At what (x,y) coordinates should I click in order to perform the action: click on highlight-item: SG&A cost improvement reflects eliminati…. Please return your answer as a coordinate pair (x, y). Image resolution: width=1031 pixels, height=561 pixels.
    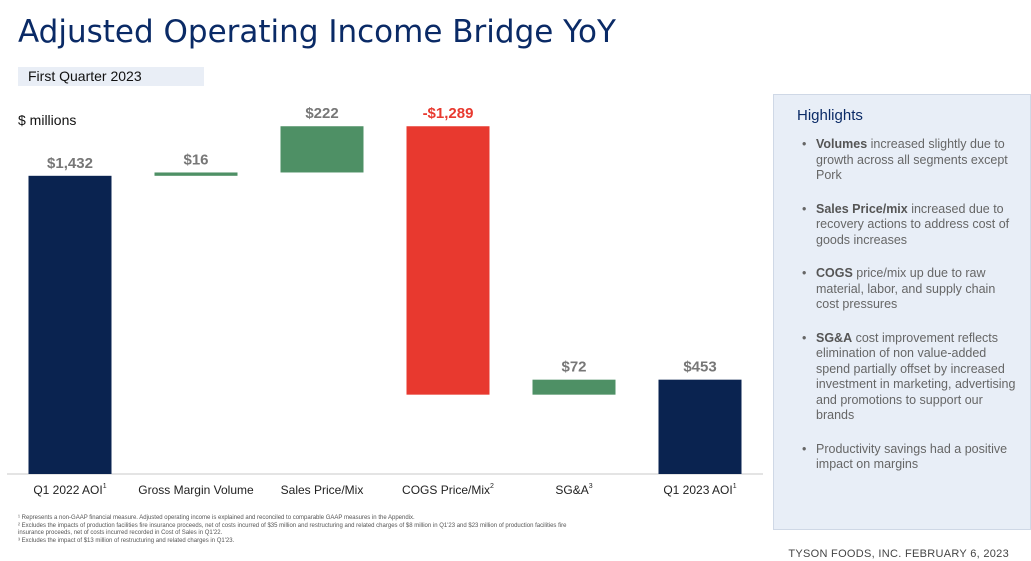
    Looking at the image, I should click on (911, 377).